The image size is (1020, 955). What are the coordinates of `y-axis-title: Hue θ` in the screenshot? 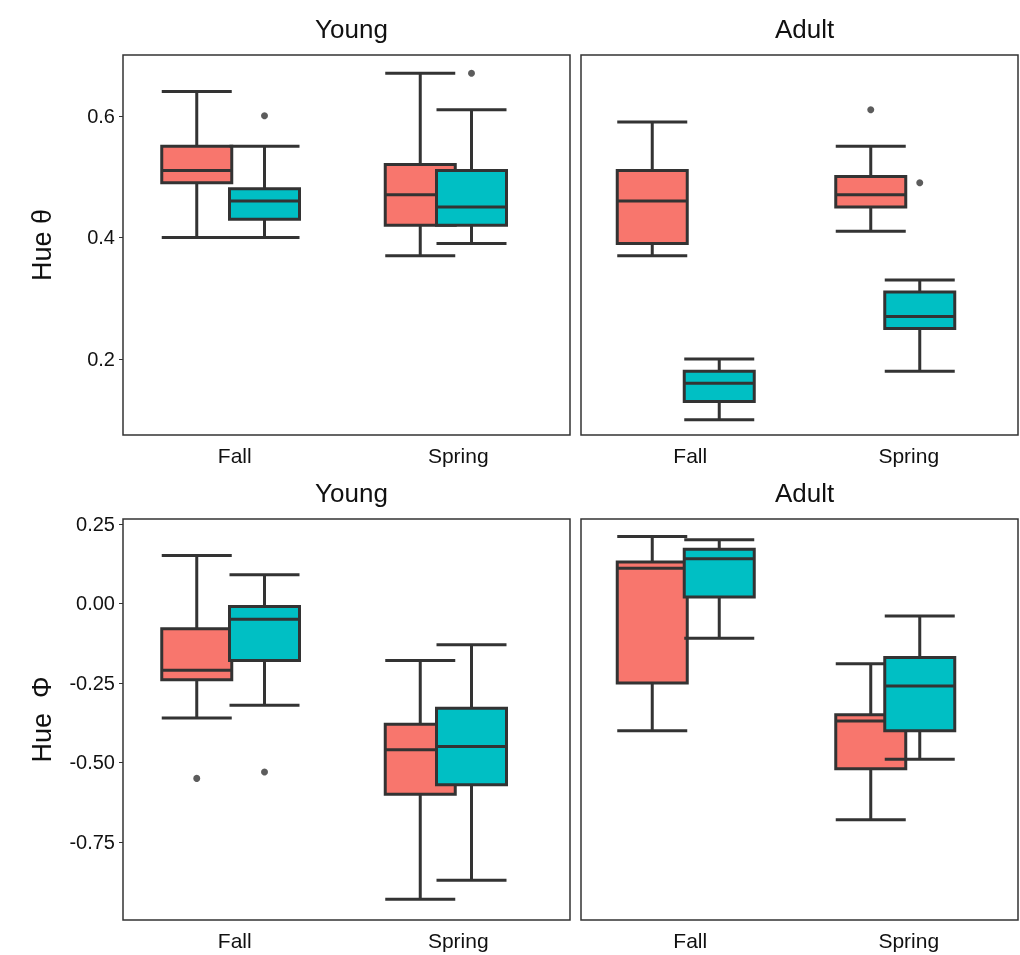 It's located at (41, 245).